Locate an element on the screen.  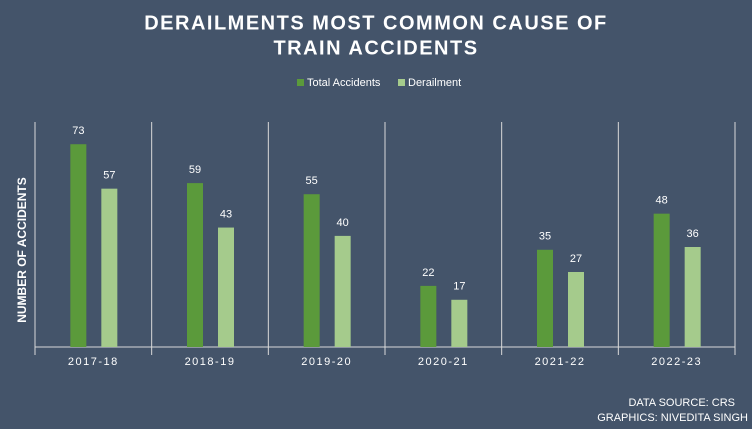
value-label: 73 is located at coordinates (78, 131).